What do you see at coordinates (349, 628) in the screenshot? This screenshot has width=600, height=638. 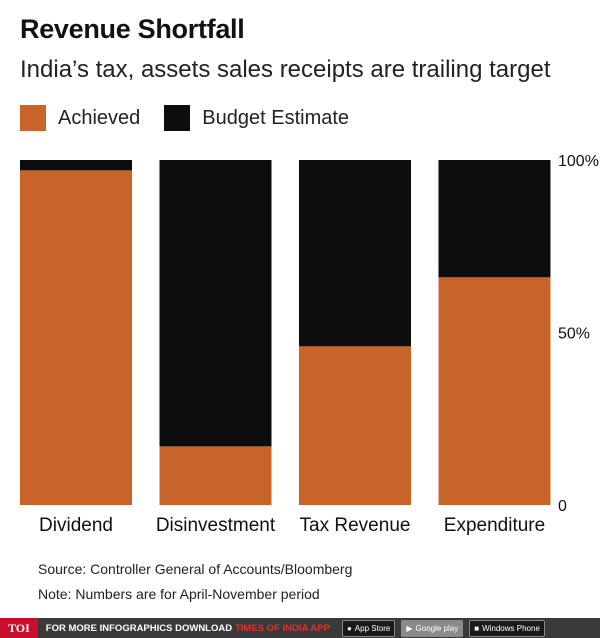 I see `apple-icon: ●` at bounding box center [349, 628].